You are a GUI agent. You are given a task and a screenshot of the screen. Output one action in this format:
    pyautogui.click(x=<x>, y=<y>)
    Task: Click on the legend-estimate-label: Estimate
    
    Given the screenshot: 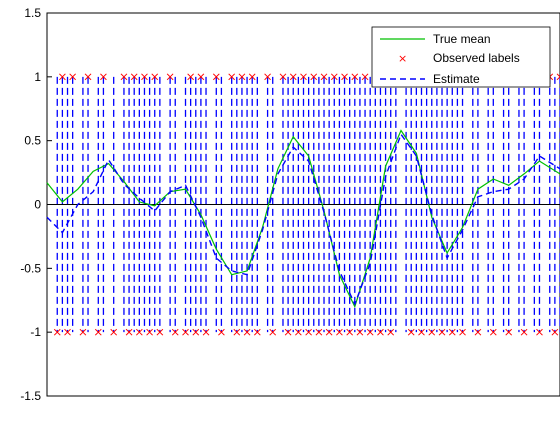 What is the action you would take?
    pyautogui.click(x=456, y=79)
    